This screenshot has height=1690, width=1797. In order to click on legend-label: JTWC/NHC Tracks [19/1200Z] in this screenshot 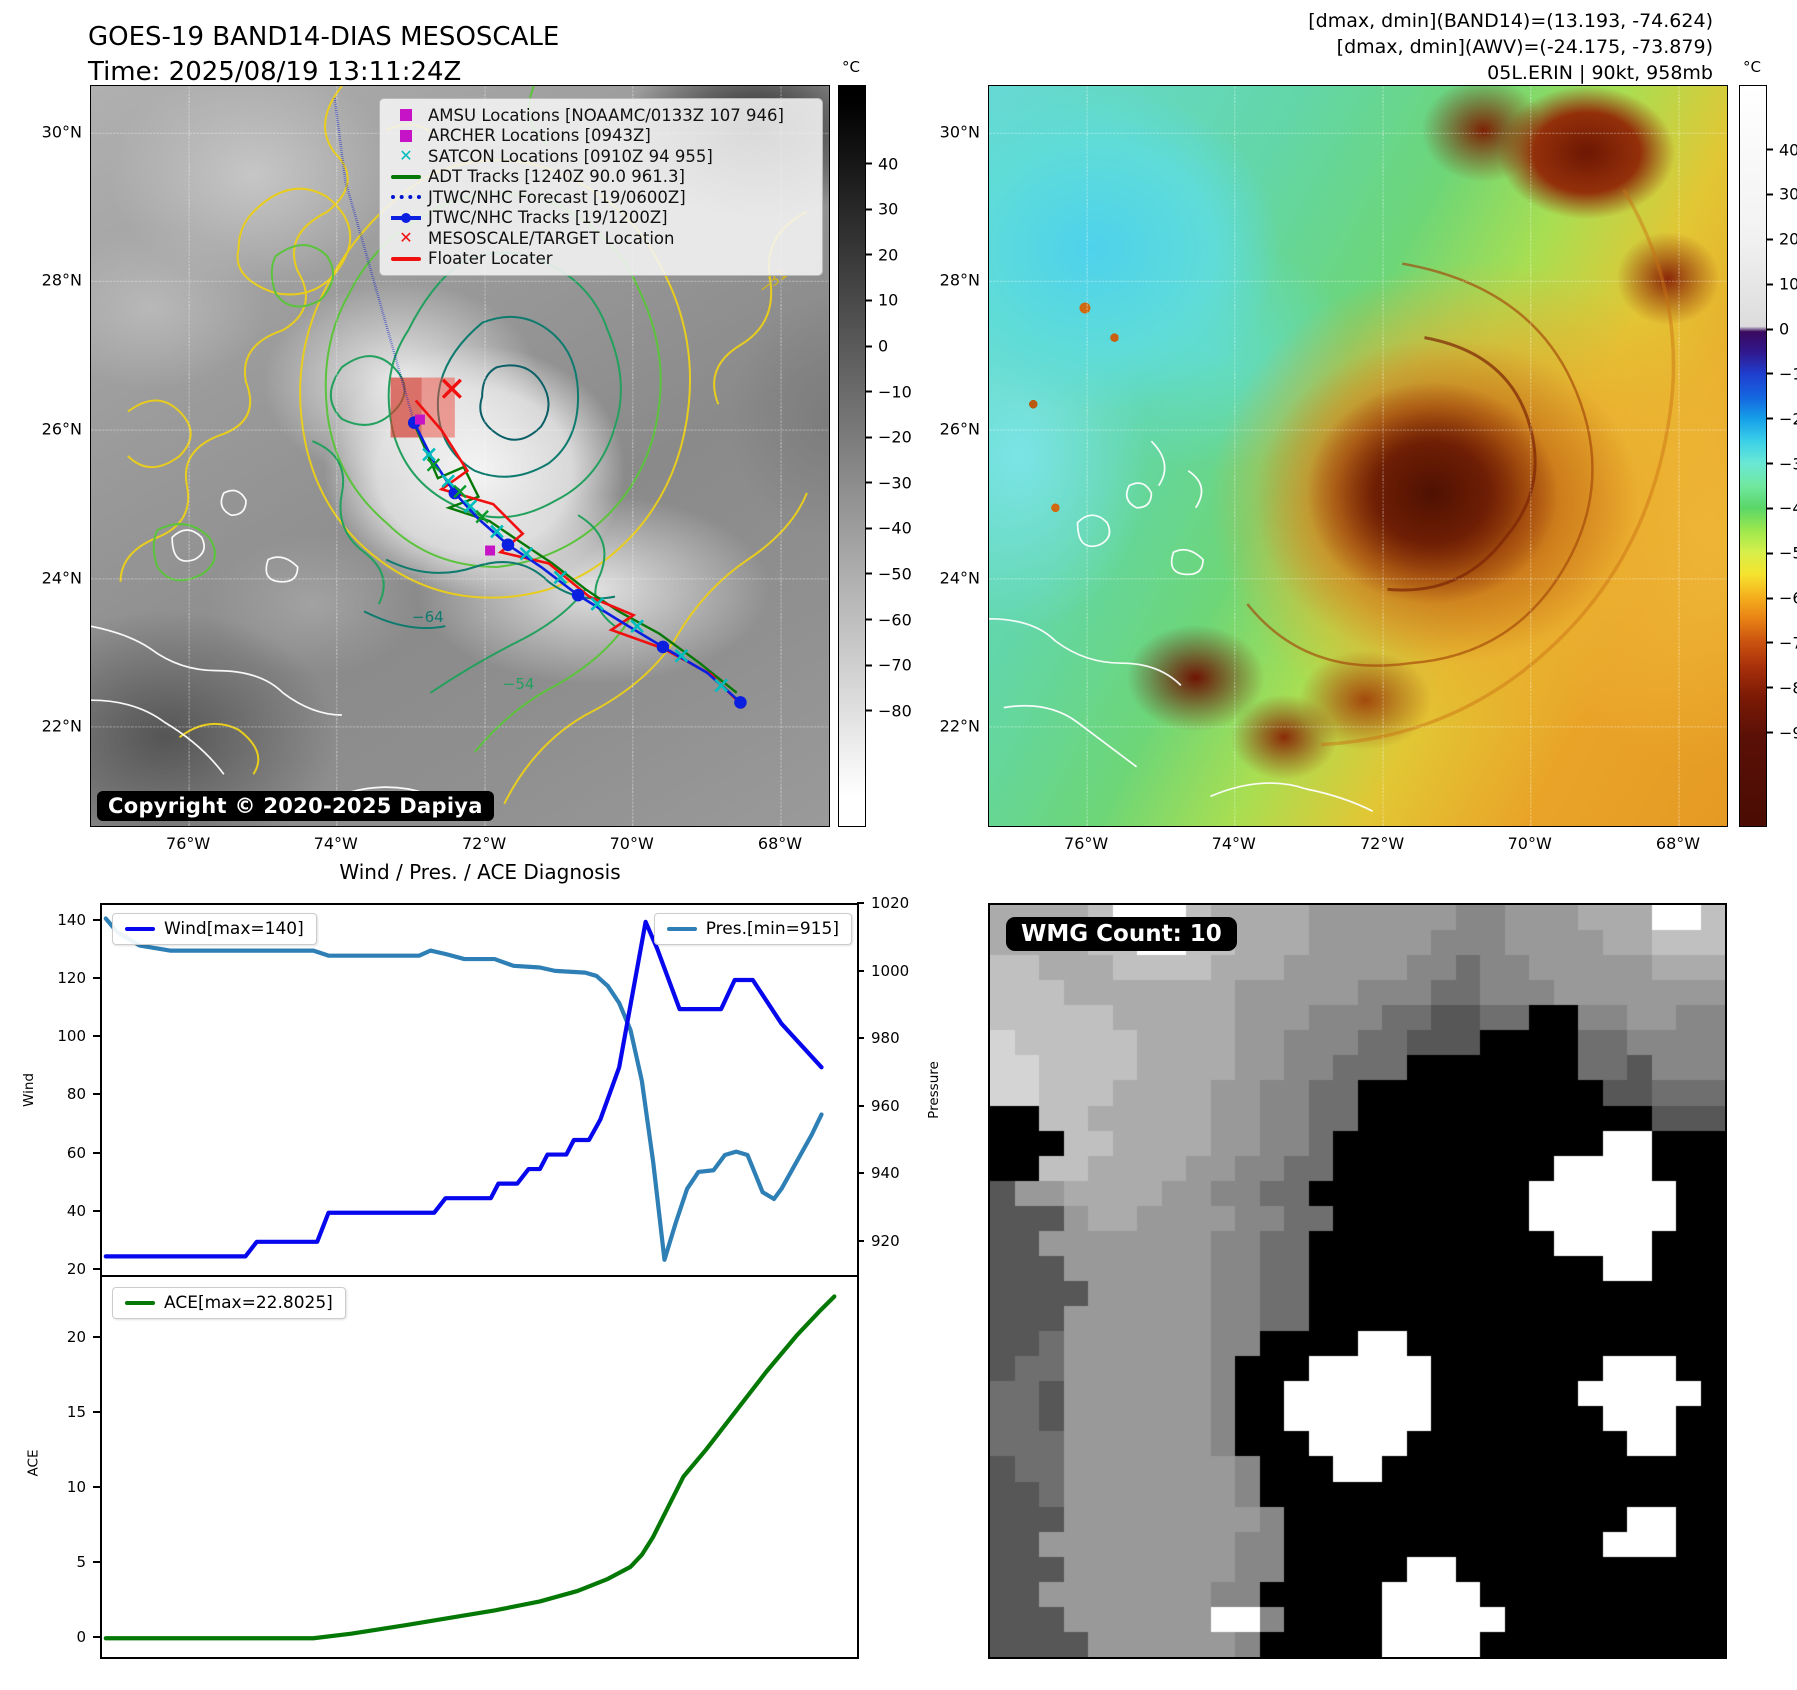, I will do `click(548, 218)`.